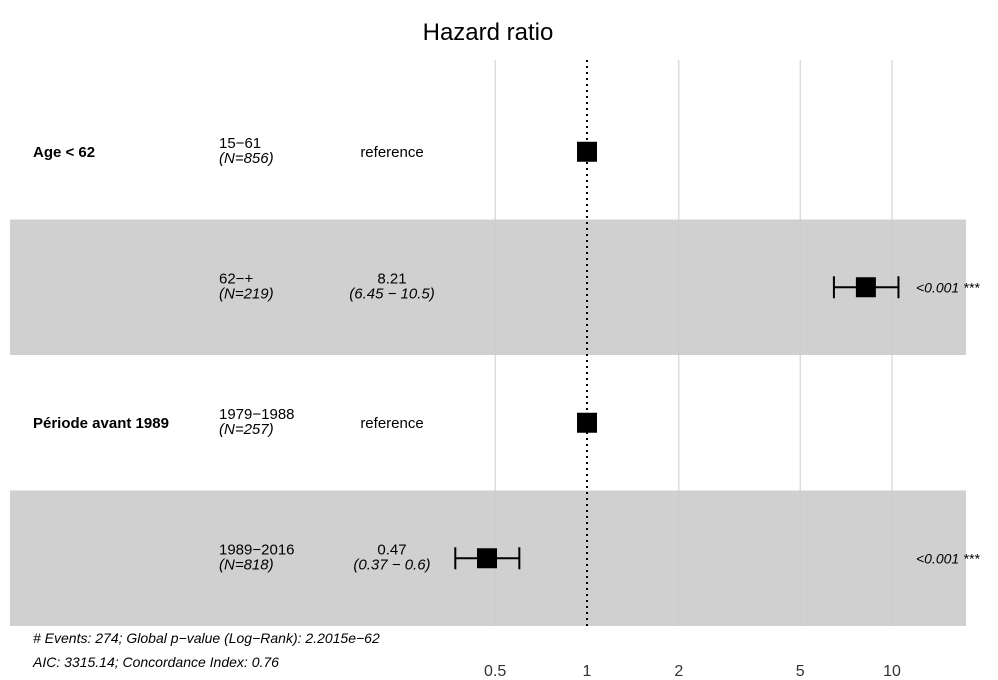  What do you see at coordinates (240, 143) in the screenshot?
I see `level-label: 15−61` at bounding box center [240, 143].